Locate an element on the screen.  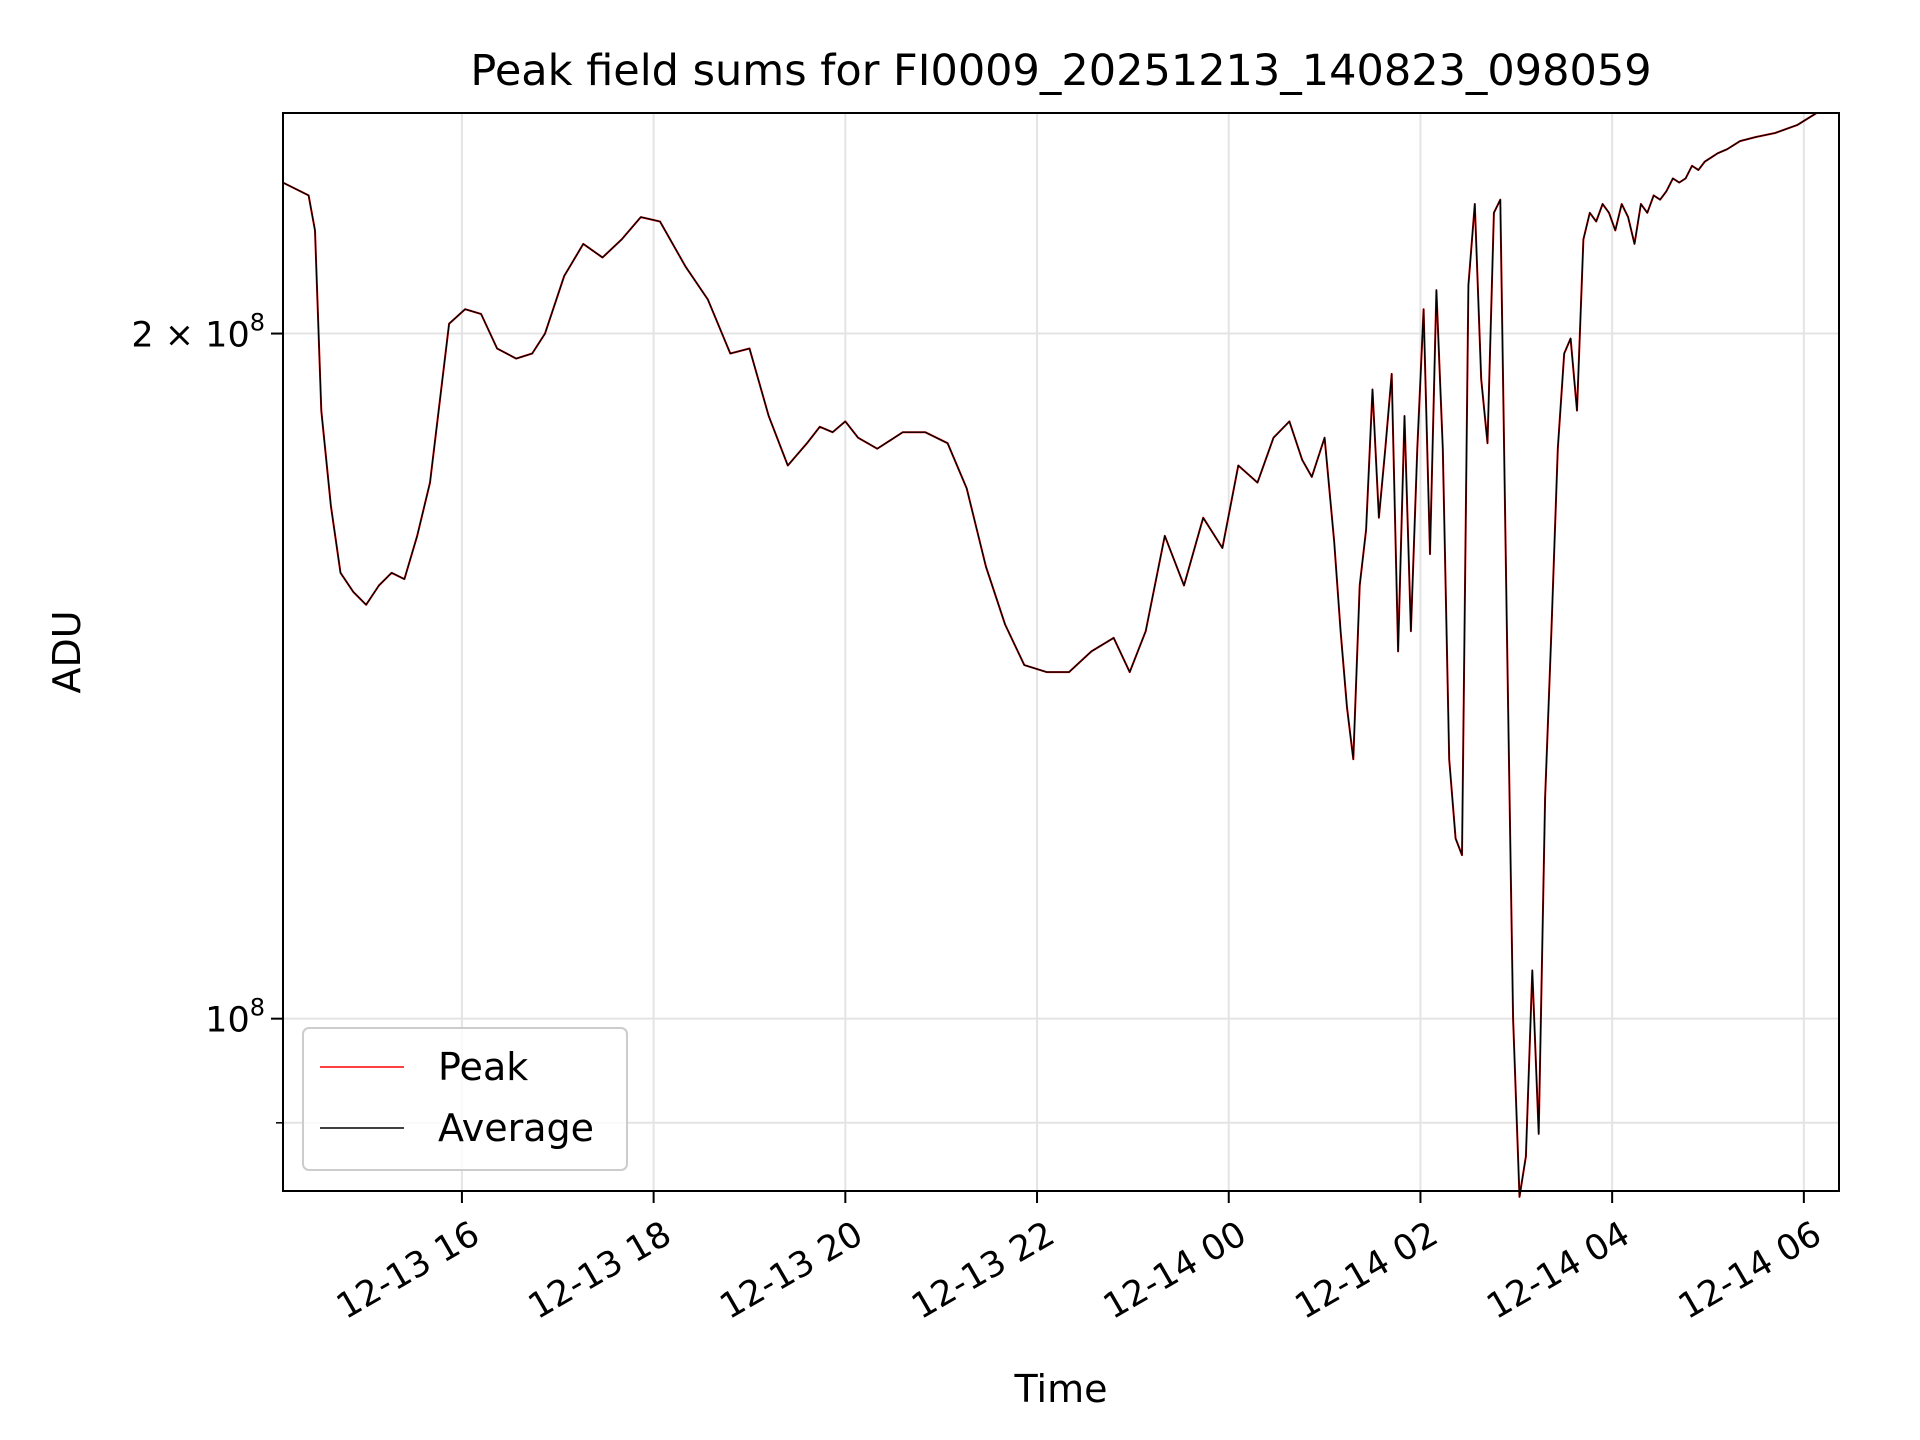
x-axis-label: Time is located at coordinates (1061, 1389).